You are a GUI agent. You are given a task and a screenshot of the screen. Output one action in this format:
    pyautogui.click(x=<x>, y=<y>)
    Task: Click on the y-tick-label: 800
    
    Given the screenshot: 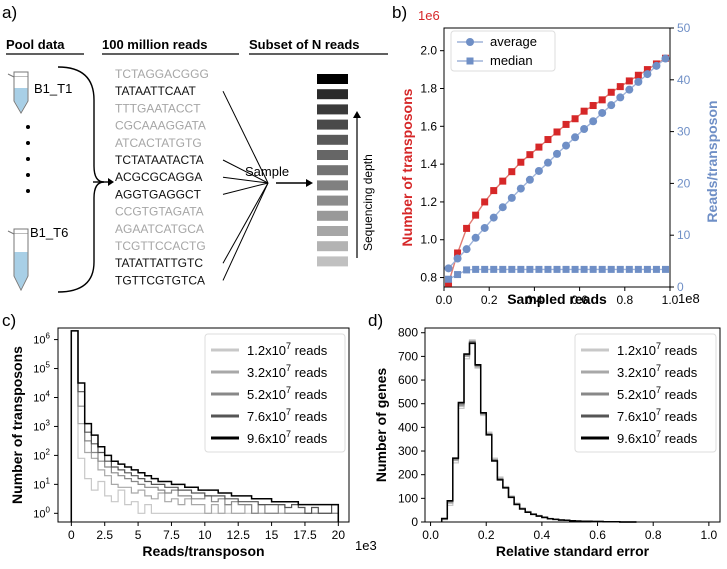 What is the action you would take?
    pyautogui.click(x=408, y=333)
    